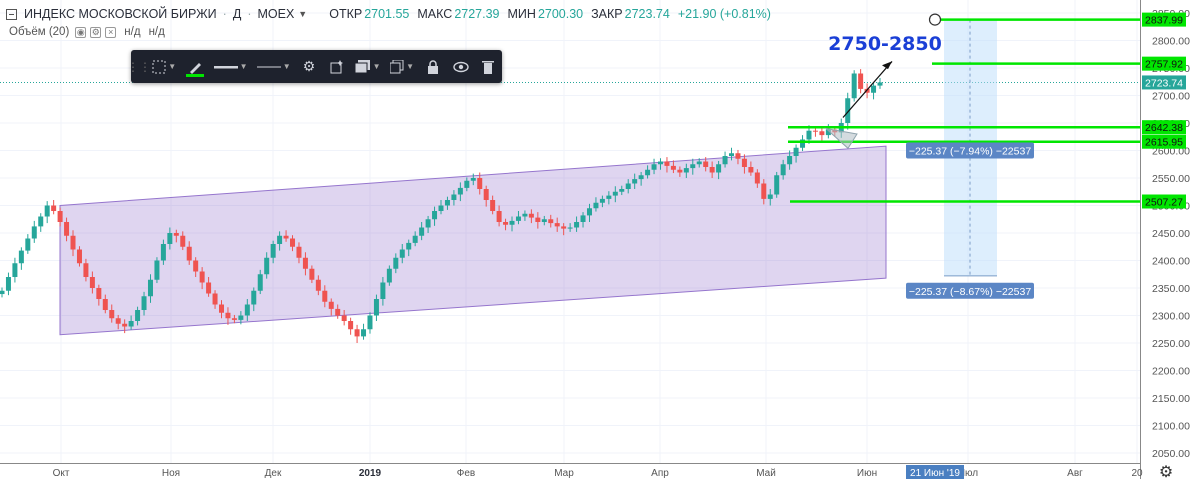  I want to click on close-icon: ×, so click(111, 32).